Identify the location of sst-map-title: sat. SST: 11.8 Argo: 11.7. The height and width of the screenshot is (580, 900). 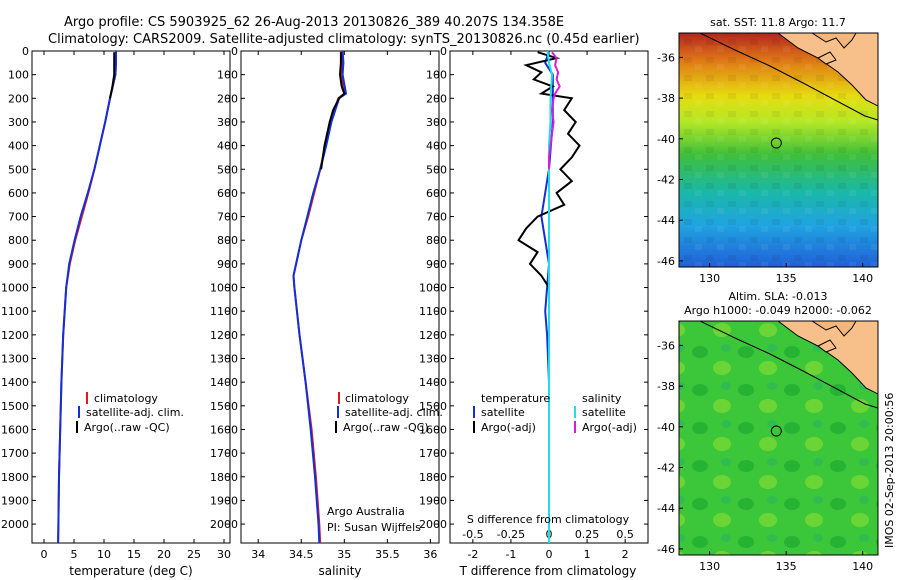
(778, 22).